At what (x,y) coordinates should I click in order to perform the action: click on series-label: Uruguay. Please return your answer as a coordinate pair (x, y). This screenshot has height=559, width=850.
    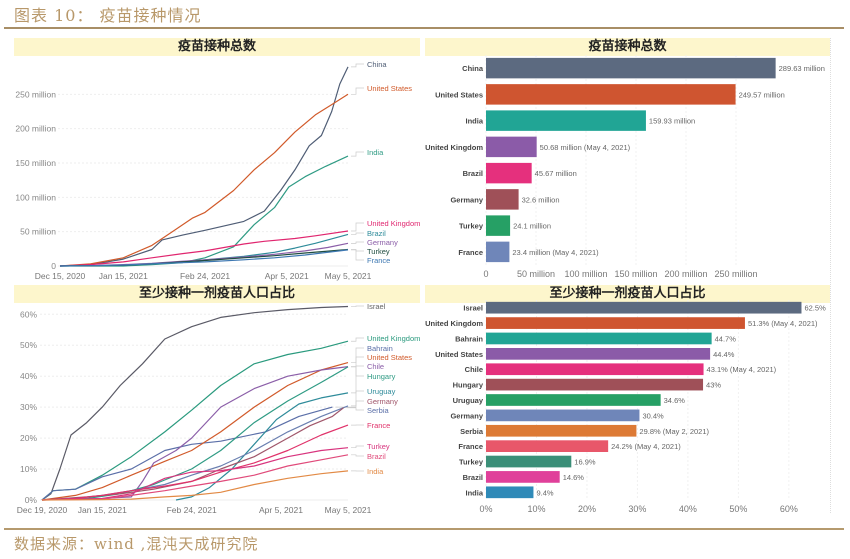
    Looking at the image, I should click on (381, 391).